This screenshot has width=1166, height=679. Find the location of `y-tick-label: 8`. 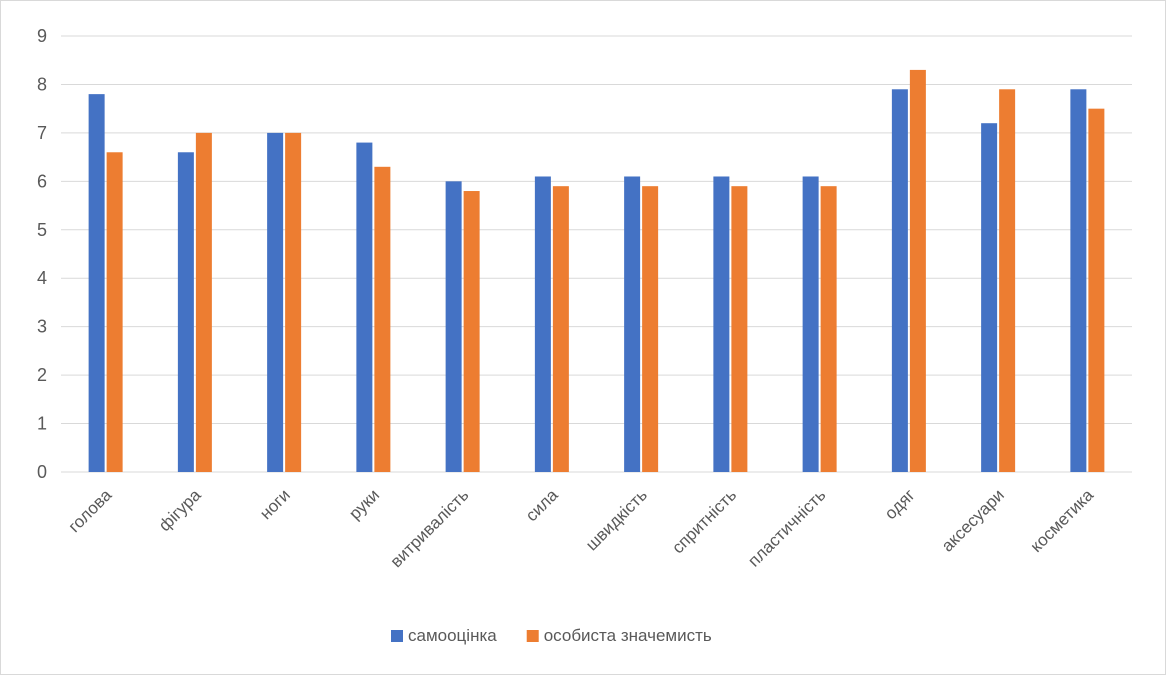

y-tick-label: 8 is located at coordinates (42, 84).